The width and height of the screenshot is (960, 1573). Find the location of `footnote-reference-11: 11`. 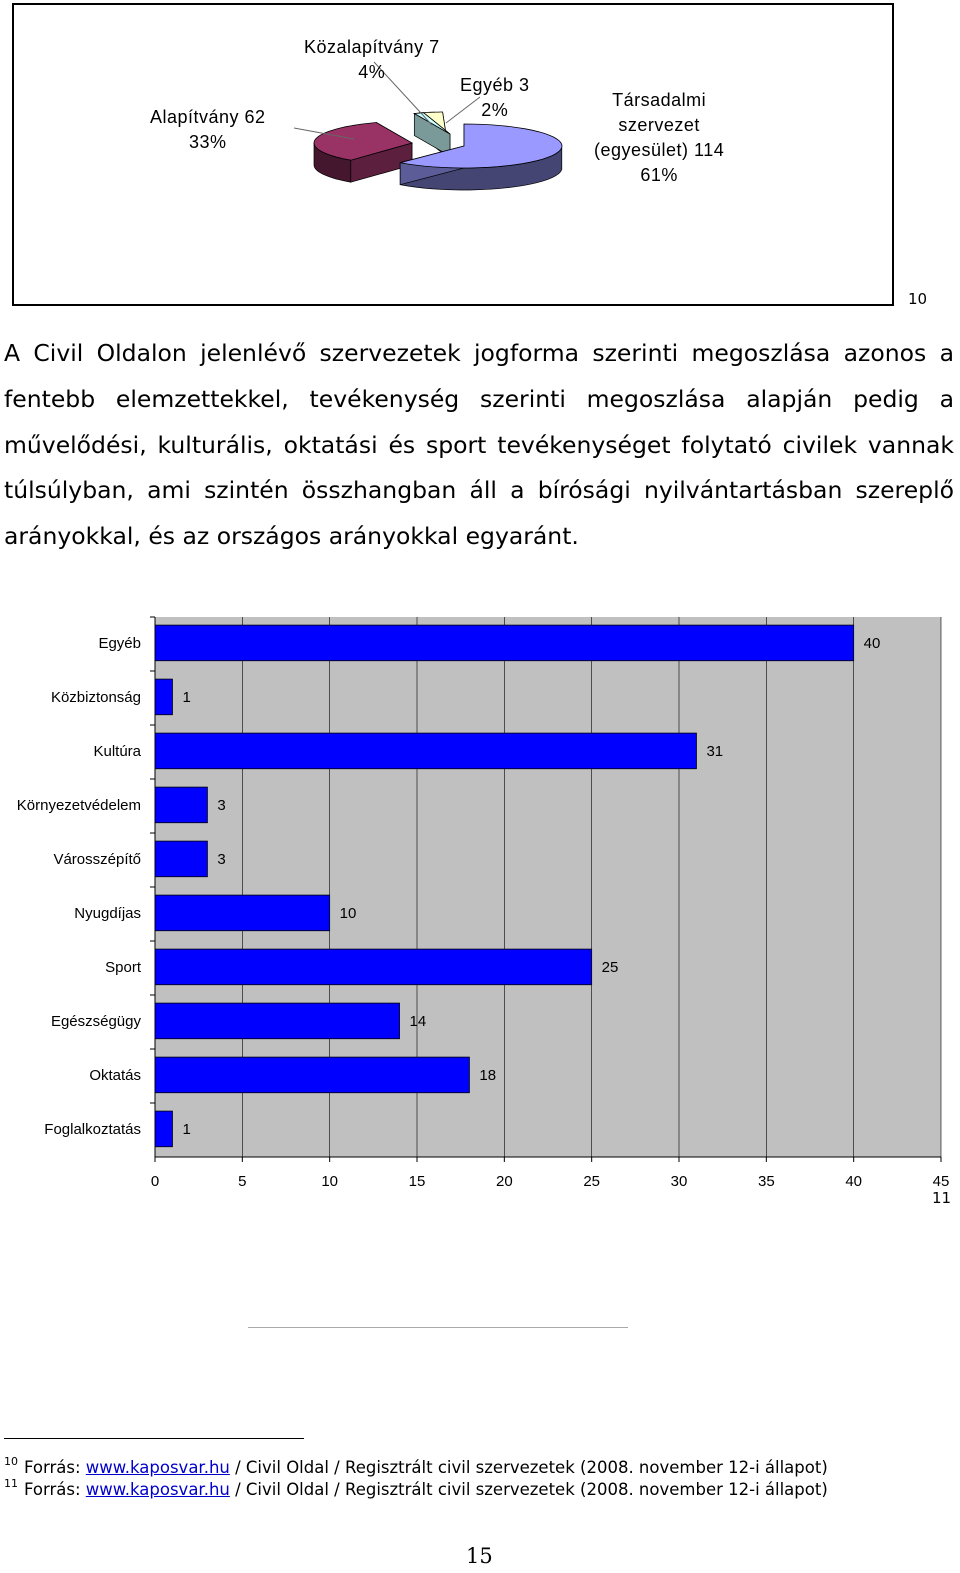

footnote-reference-11: 11 is located at coordinates (942, 1198).